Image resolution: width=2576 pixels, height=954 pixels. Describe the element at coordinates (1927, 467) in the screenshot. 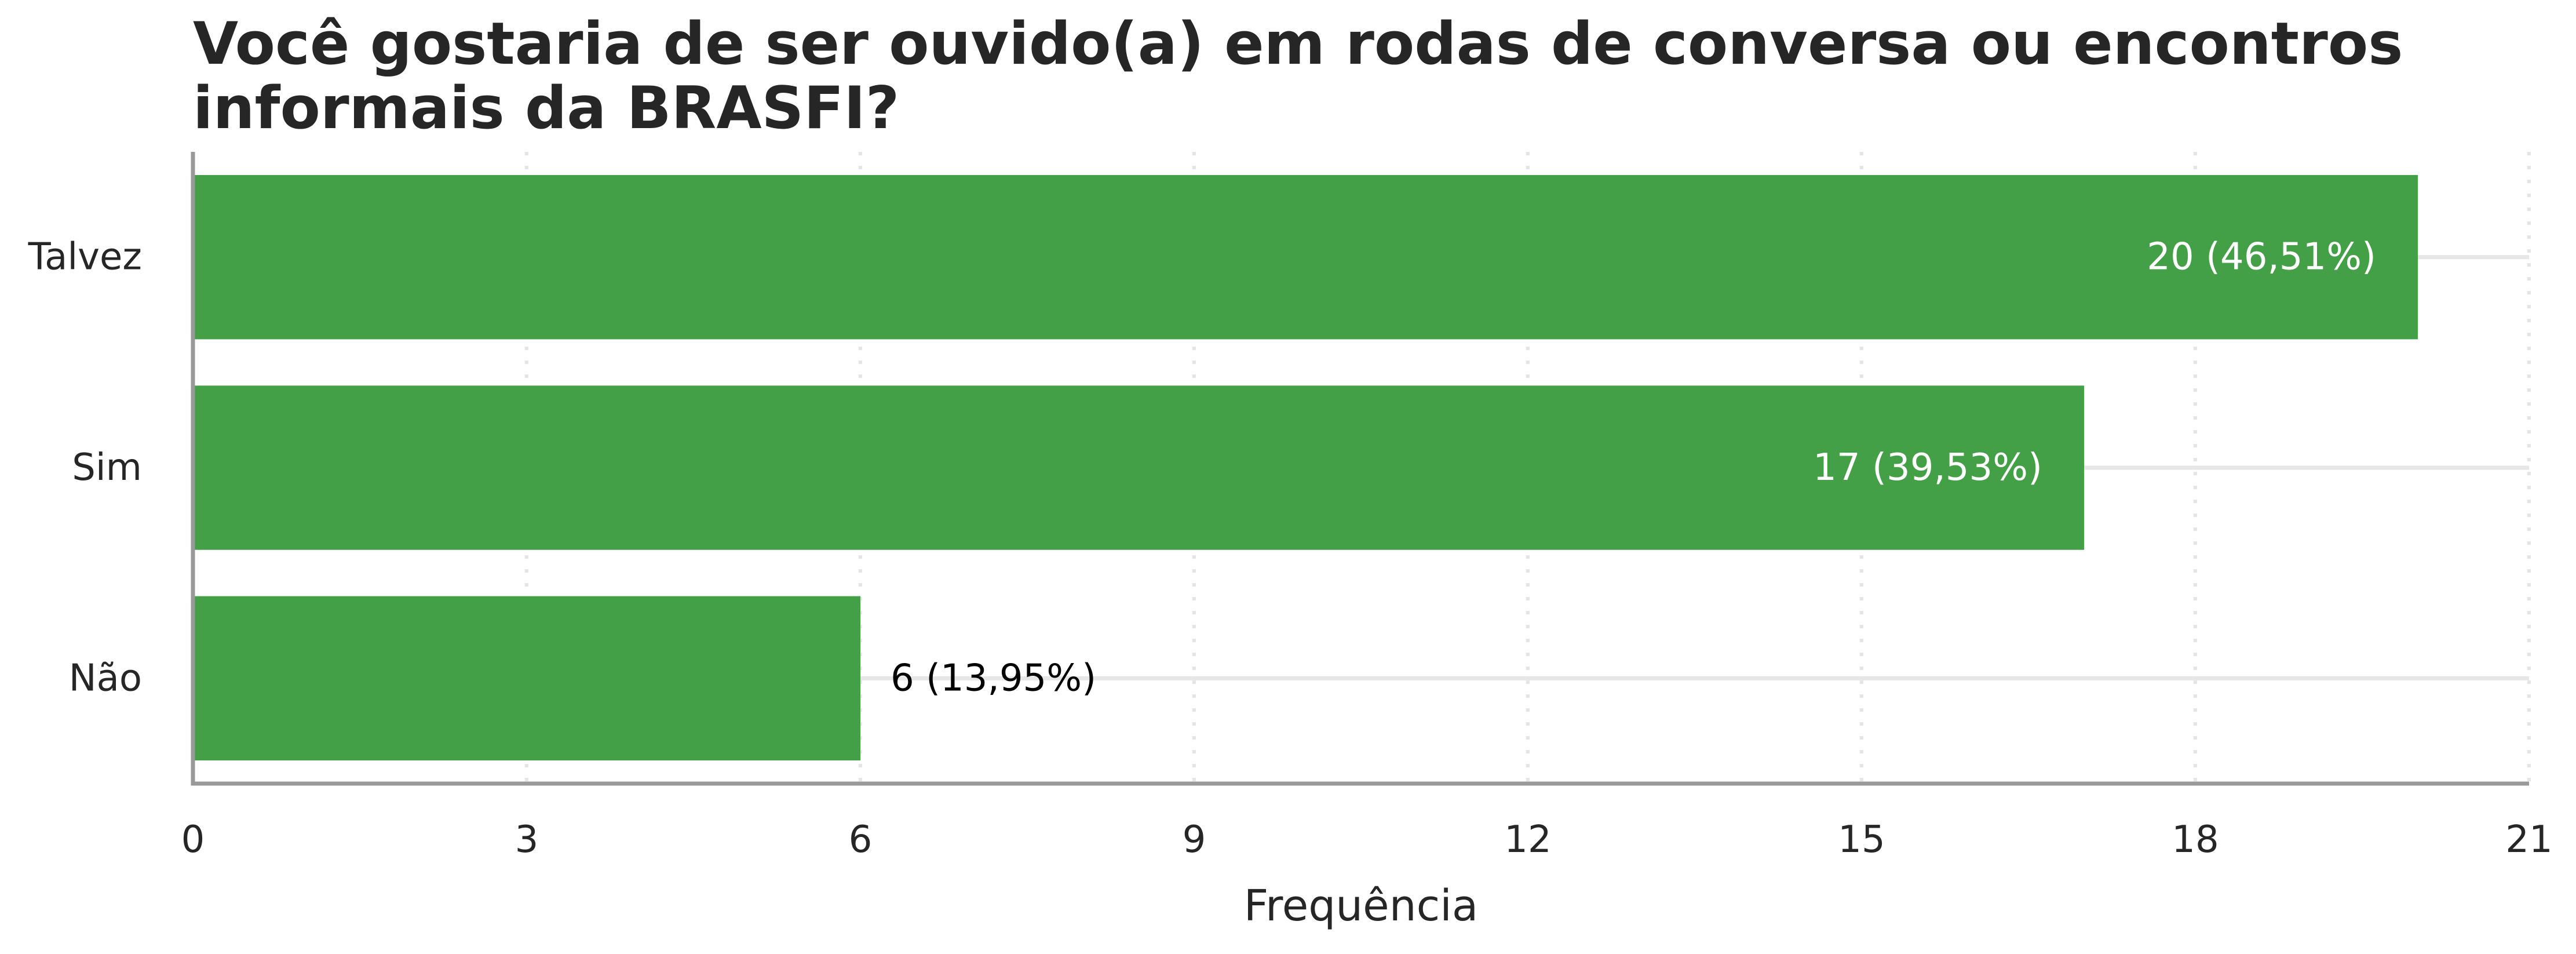

I see `data-label-1: 17 (39,53%)` at that location.